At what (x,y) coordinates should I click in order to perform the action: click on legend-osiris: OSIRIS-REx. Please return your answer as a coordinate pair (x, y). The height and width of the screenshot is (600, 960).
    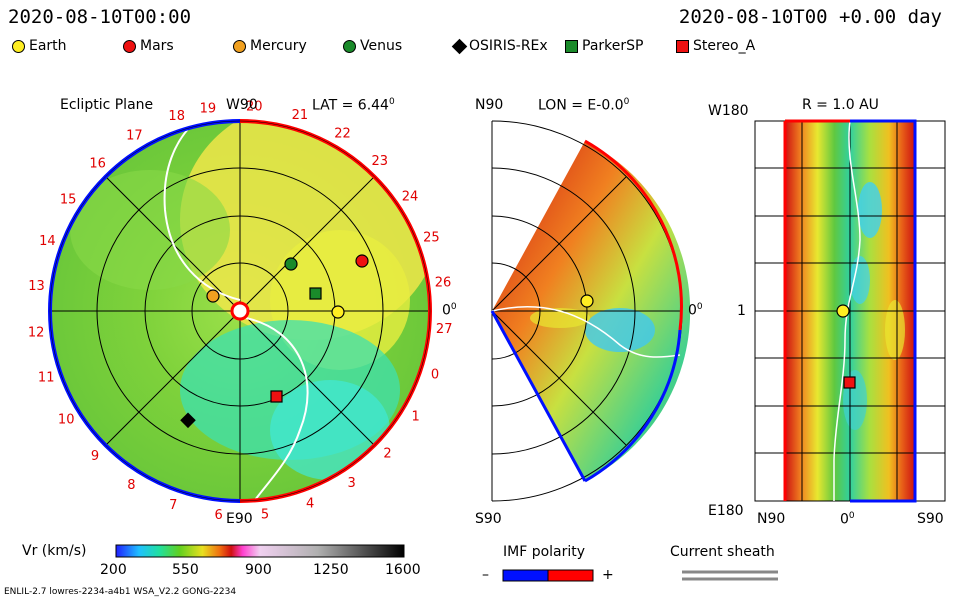
    Looking at the image, I should click on (499, 46).